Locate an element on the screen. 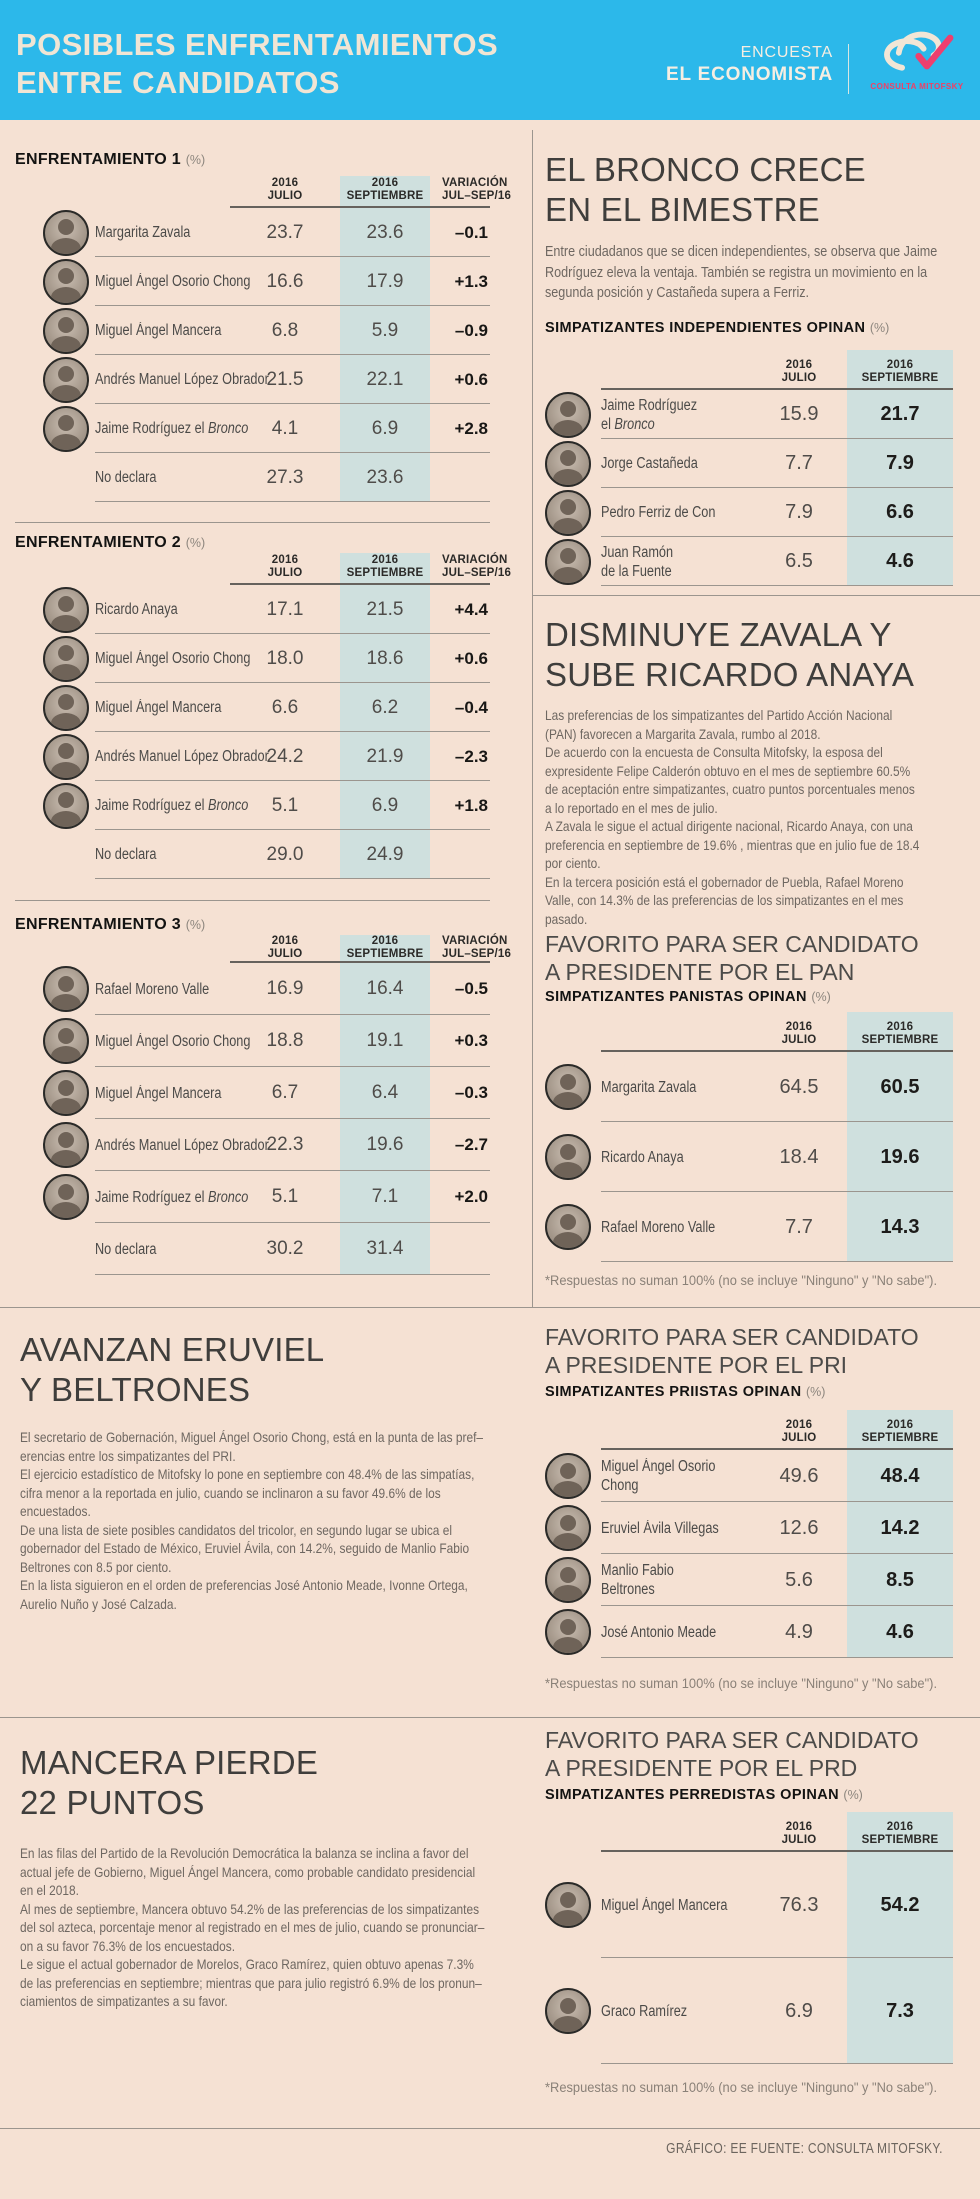 The image size is (980, 2199). value-septiembre: 21.7 is located at coordinates (900, 414).